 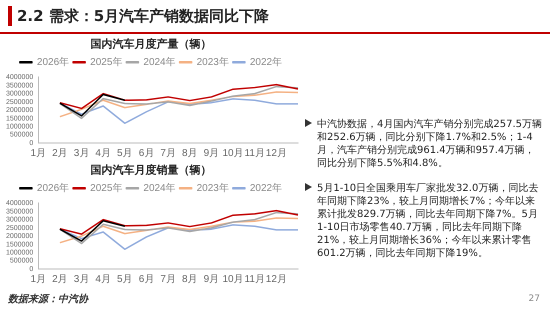 What do you see at coordinates (48, 299) in the screenshot?
I see `source-note: 数据来源：中汽协` at bounding box center [48, 299].